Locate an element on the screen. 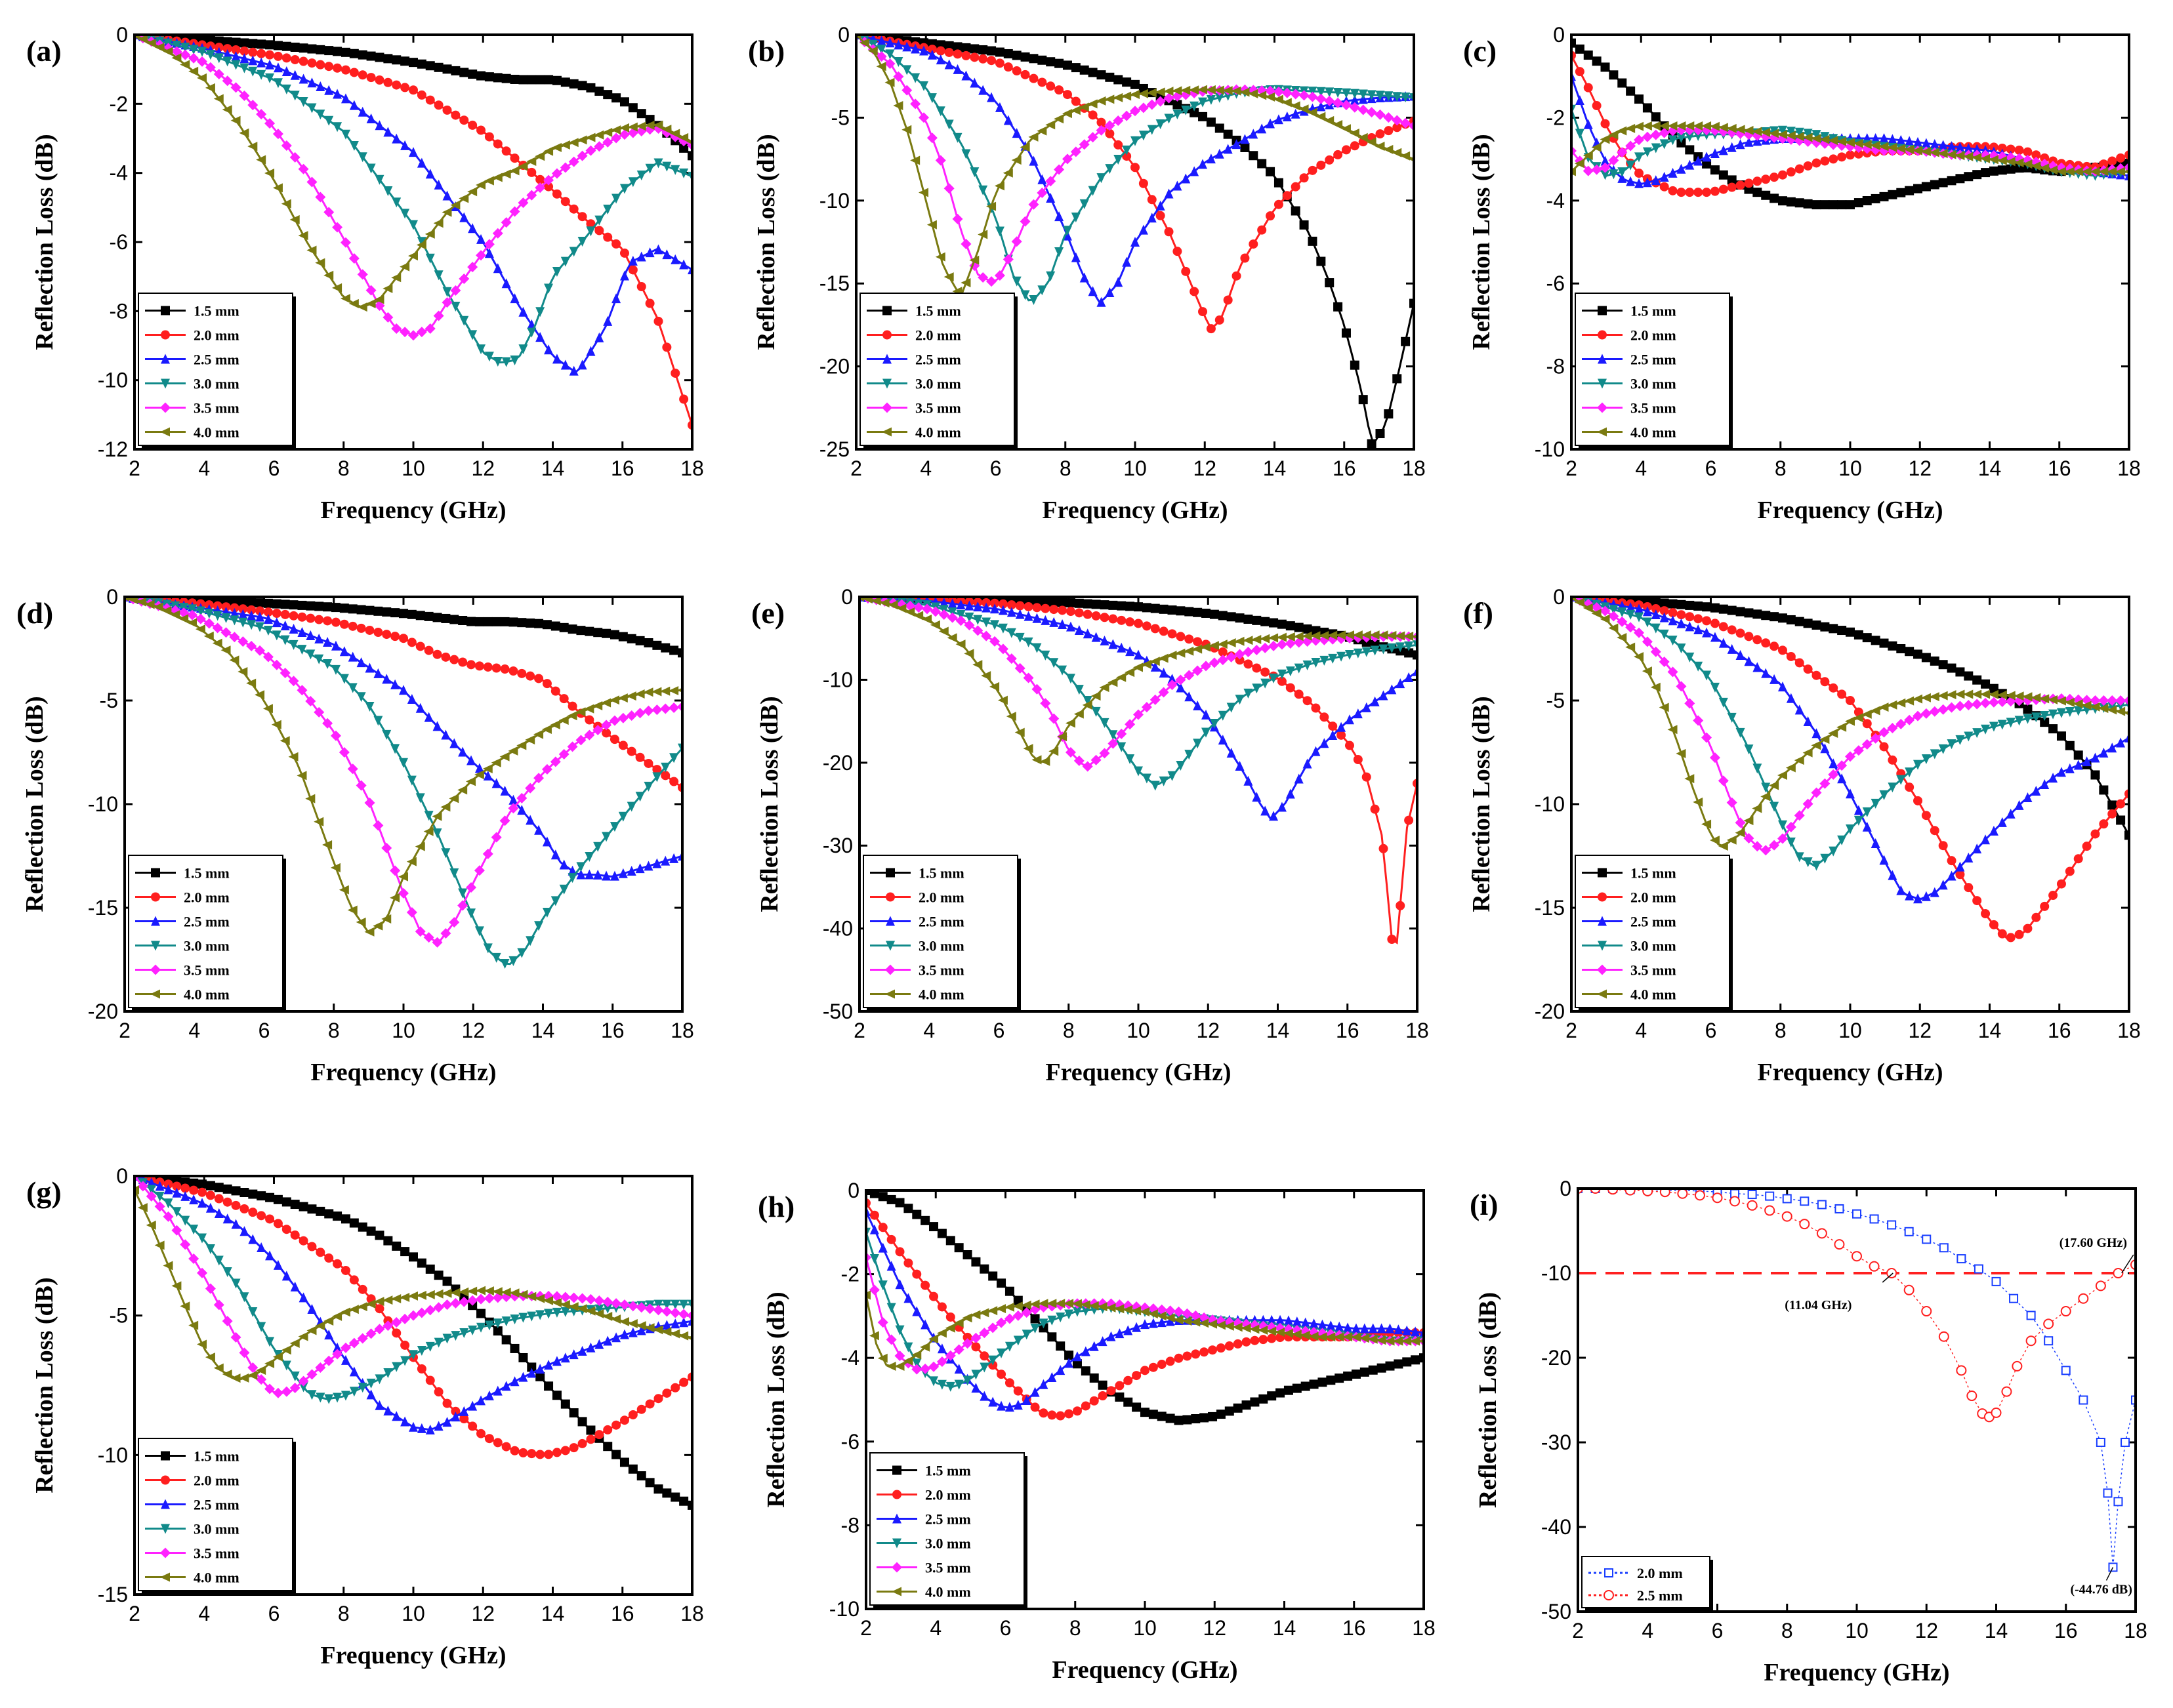  x-tick-label: 4 is located at coordinates (929, 1030).